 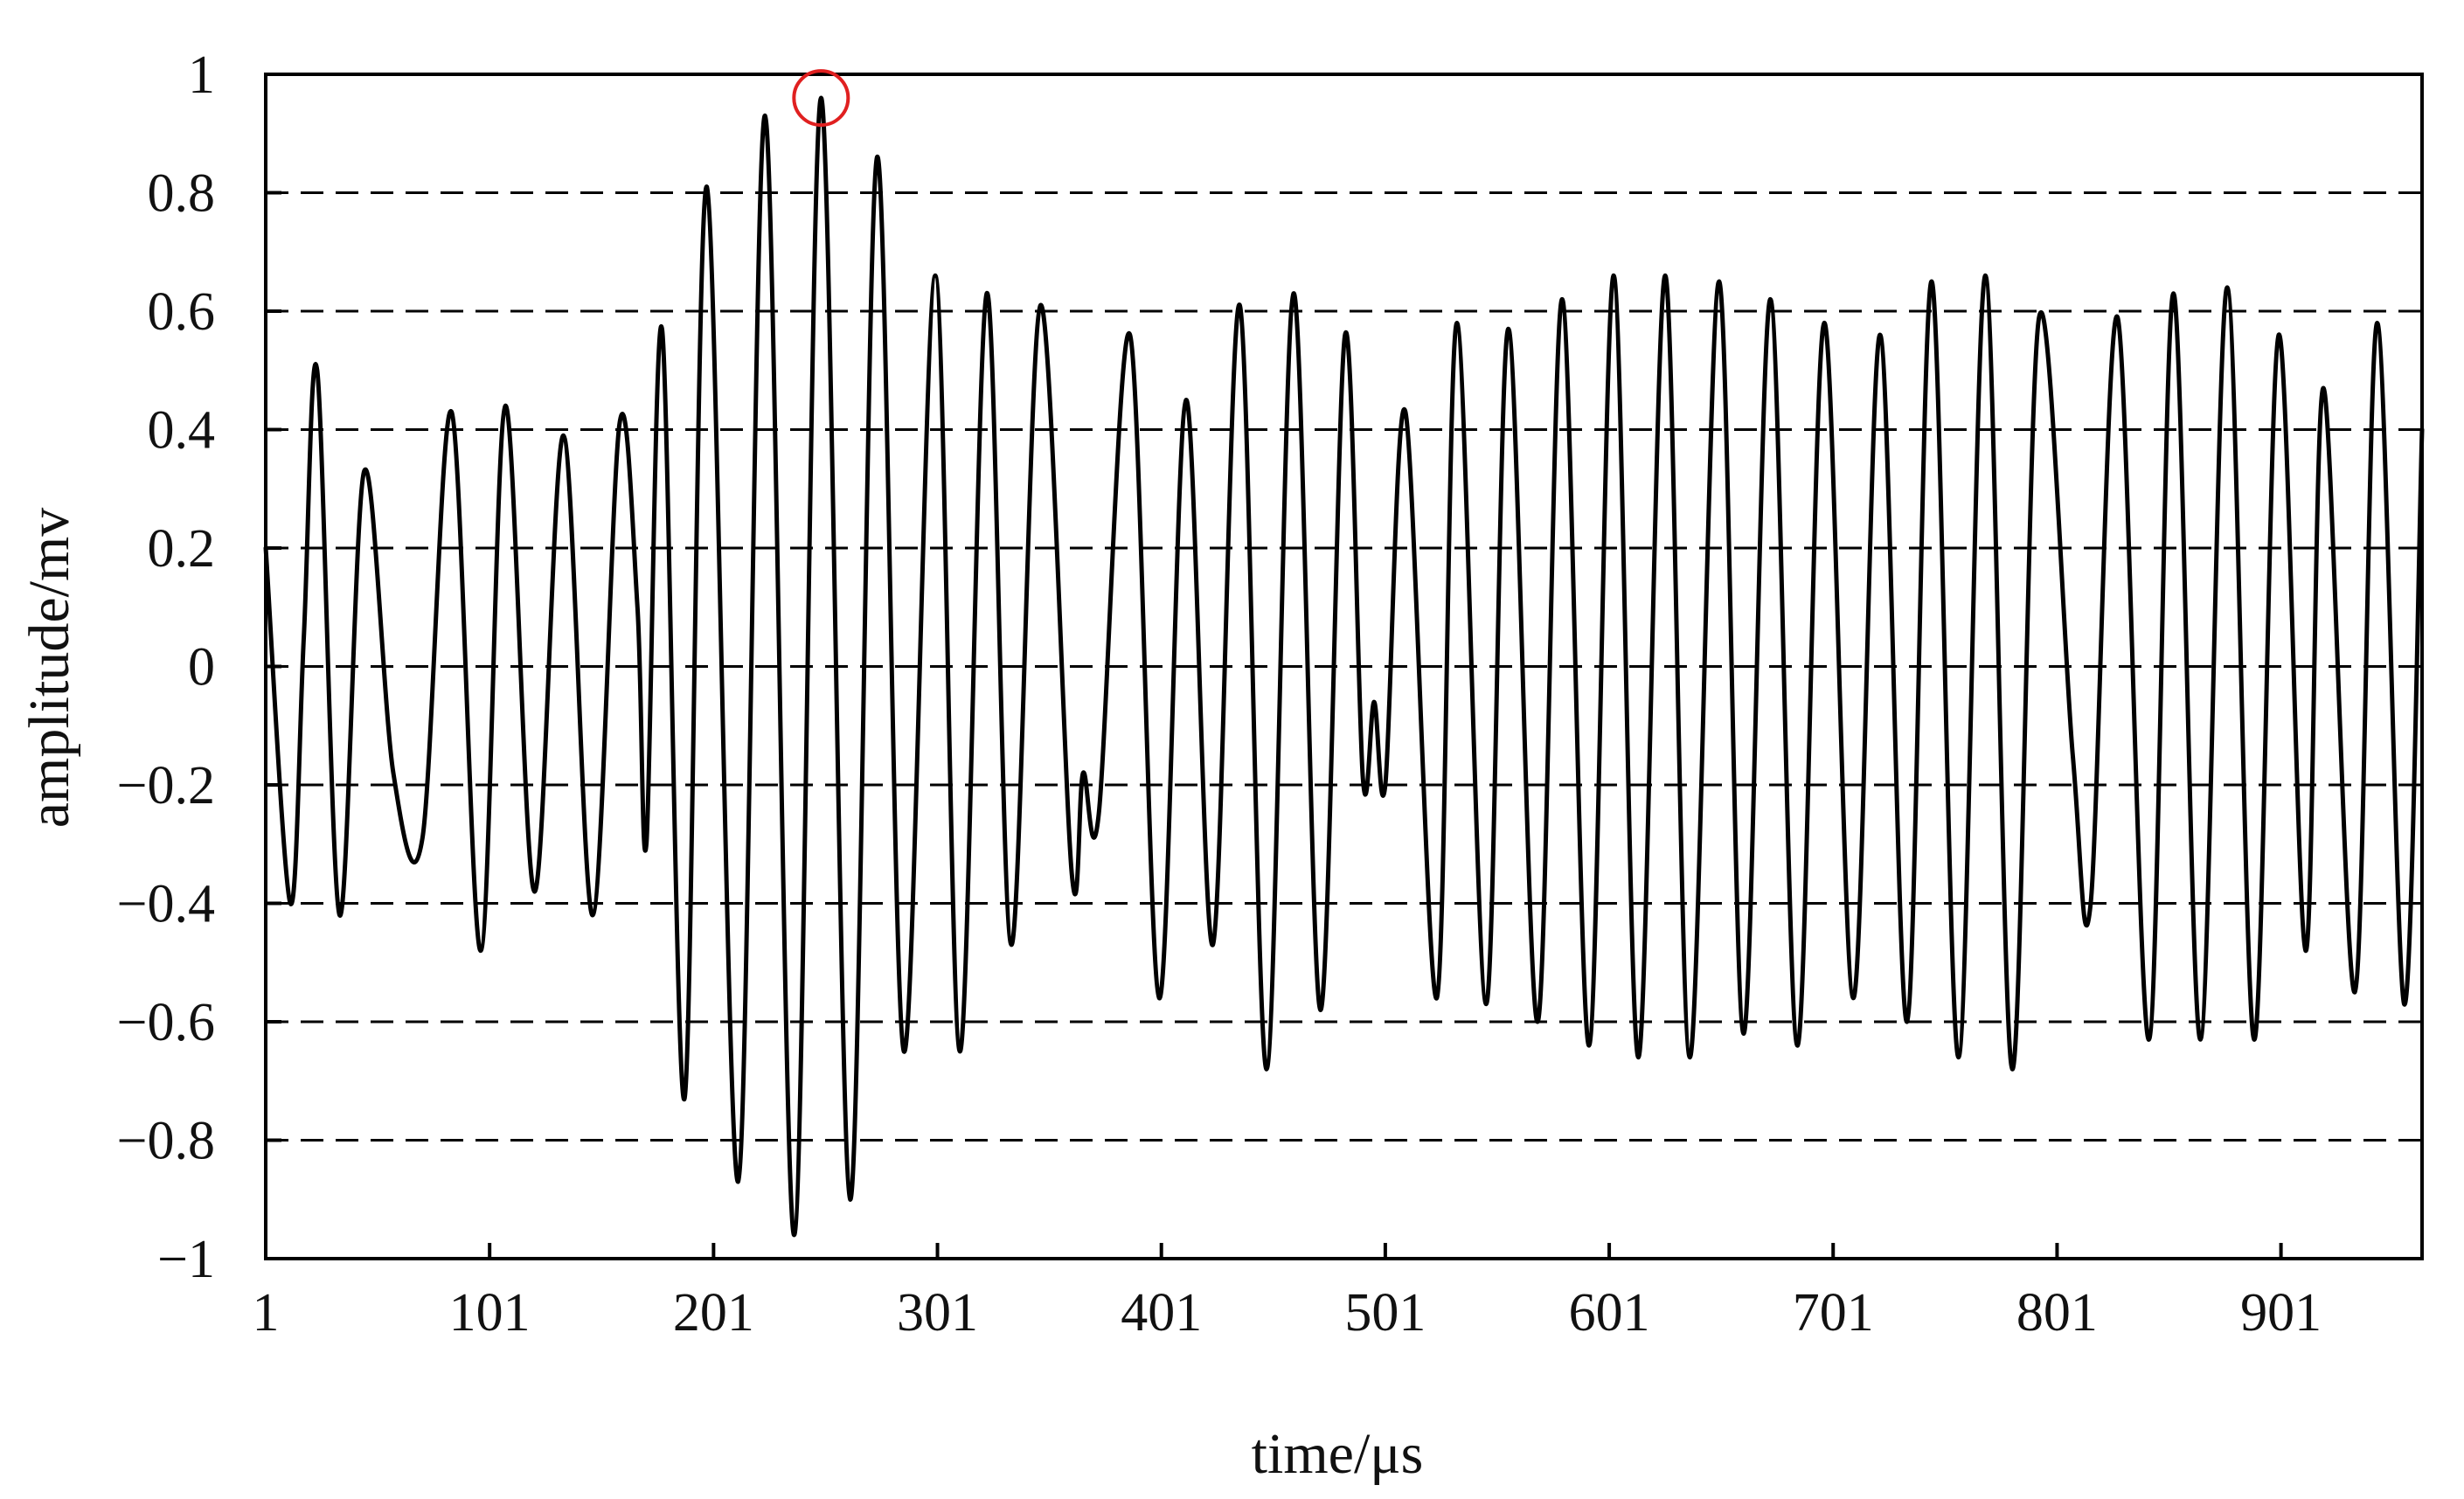 What do you see at coordinates (1834, 1313) in the screenshot?
I see `x-tick-label: 701` at bounding box center [1834, 1313].